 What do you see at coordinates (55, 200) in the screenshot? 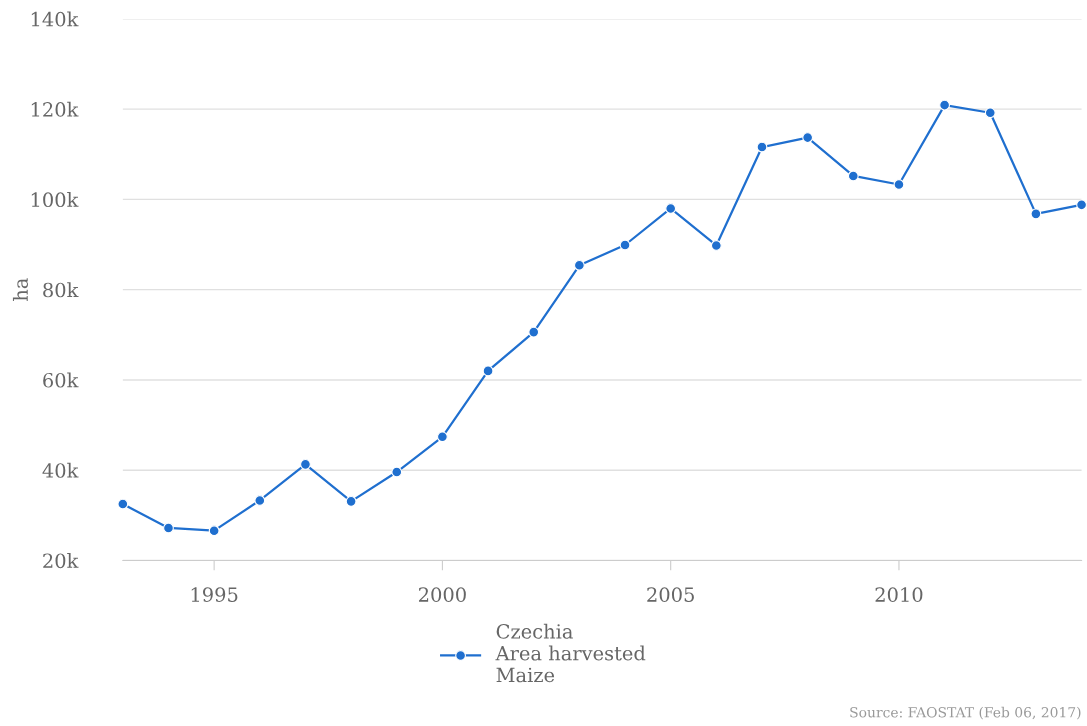
I see `y-tick-label: 100k` at bounding box center [55, 200].